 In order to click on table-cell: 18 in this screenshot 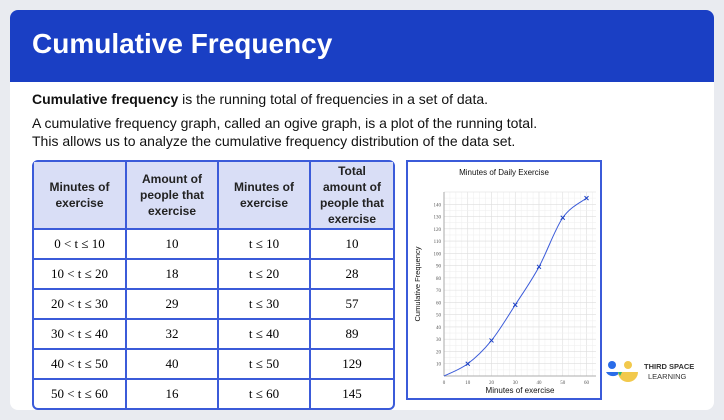, I will do `click(173, 275)`.